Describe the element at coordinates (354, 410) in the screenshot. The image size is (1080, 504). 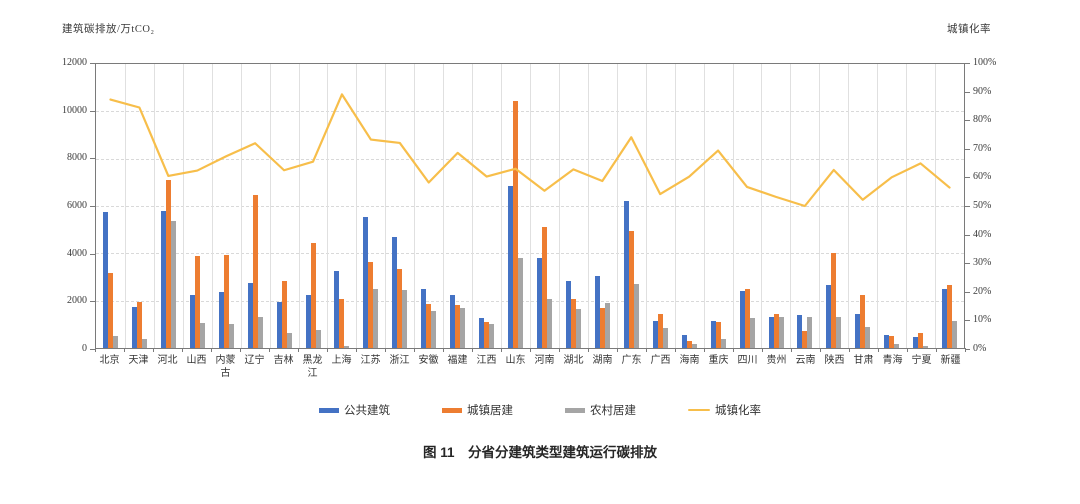
I see `legend-item-公共建筑: 公共建筑` at that location.